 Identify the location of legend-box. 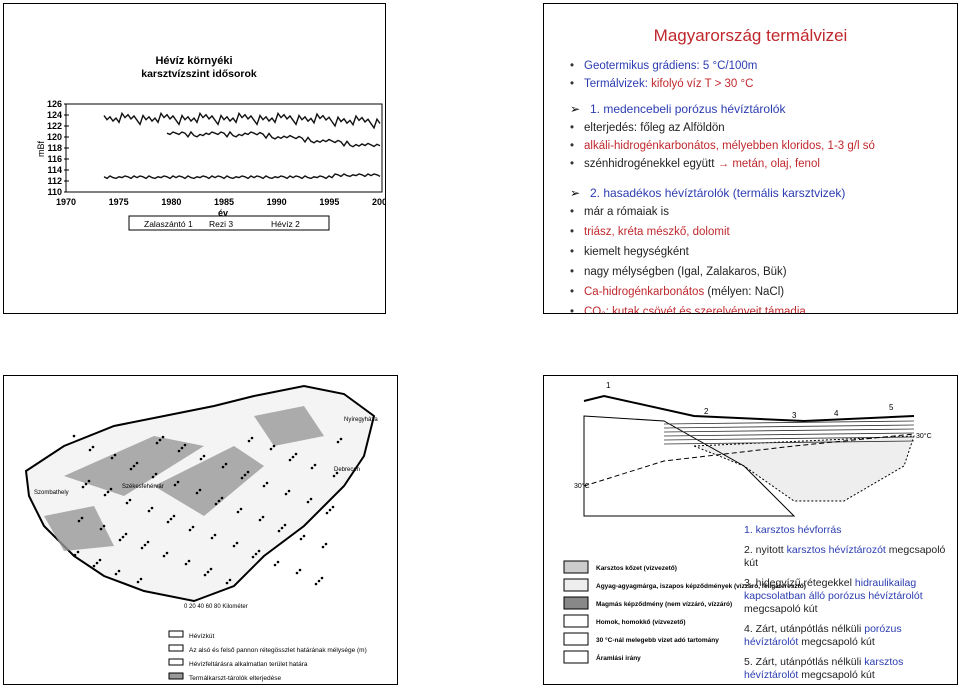
(229, 223).